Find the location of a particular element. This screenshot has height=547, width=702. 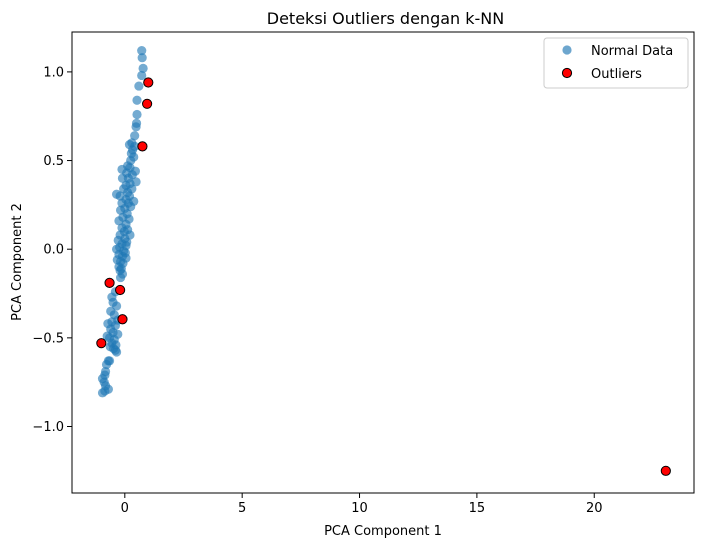

x-tick-label: 10 is located at coordinates (359, 508).